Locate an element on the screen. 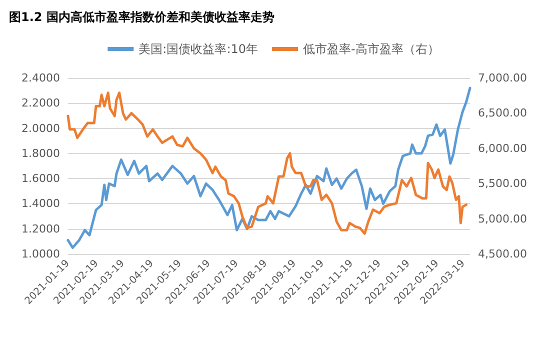  y-tick-label: 2.0000 is located at coordinates (41, 128).